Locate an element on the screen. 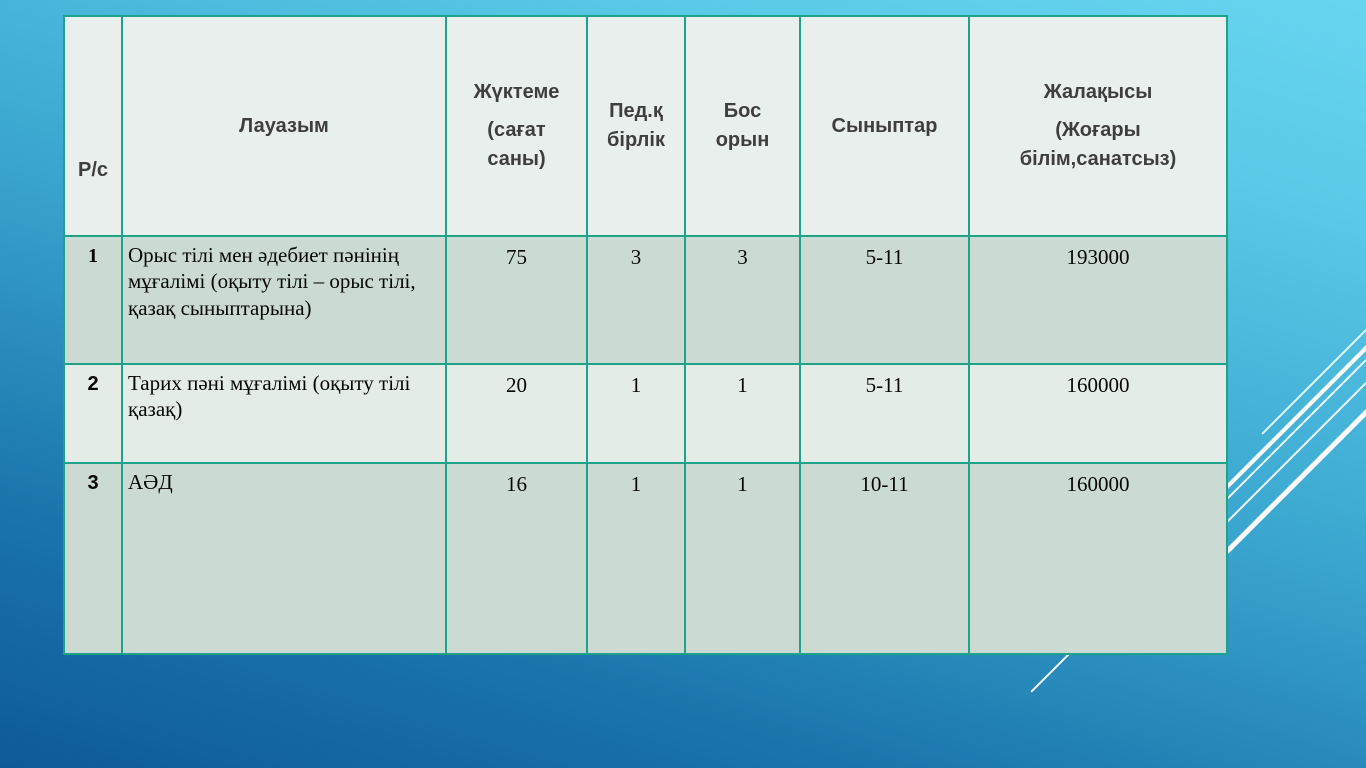 The width and height of the screenshot is (1366, 768). header-salary-line2: (Жоғары білім,санатсыз) is located at coordinates (1098, 144).